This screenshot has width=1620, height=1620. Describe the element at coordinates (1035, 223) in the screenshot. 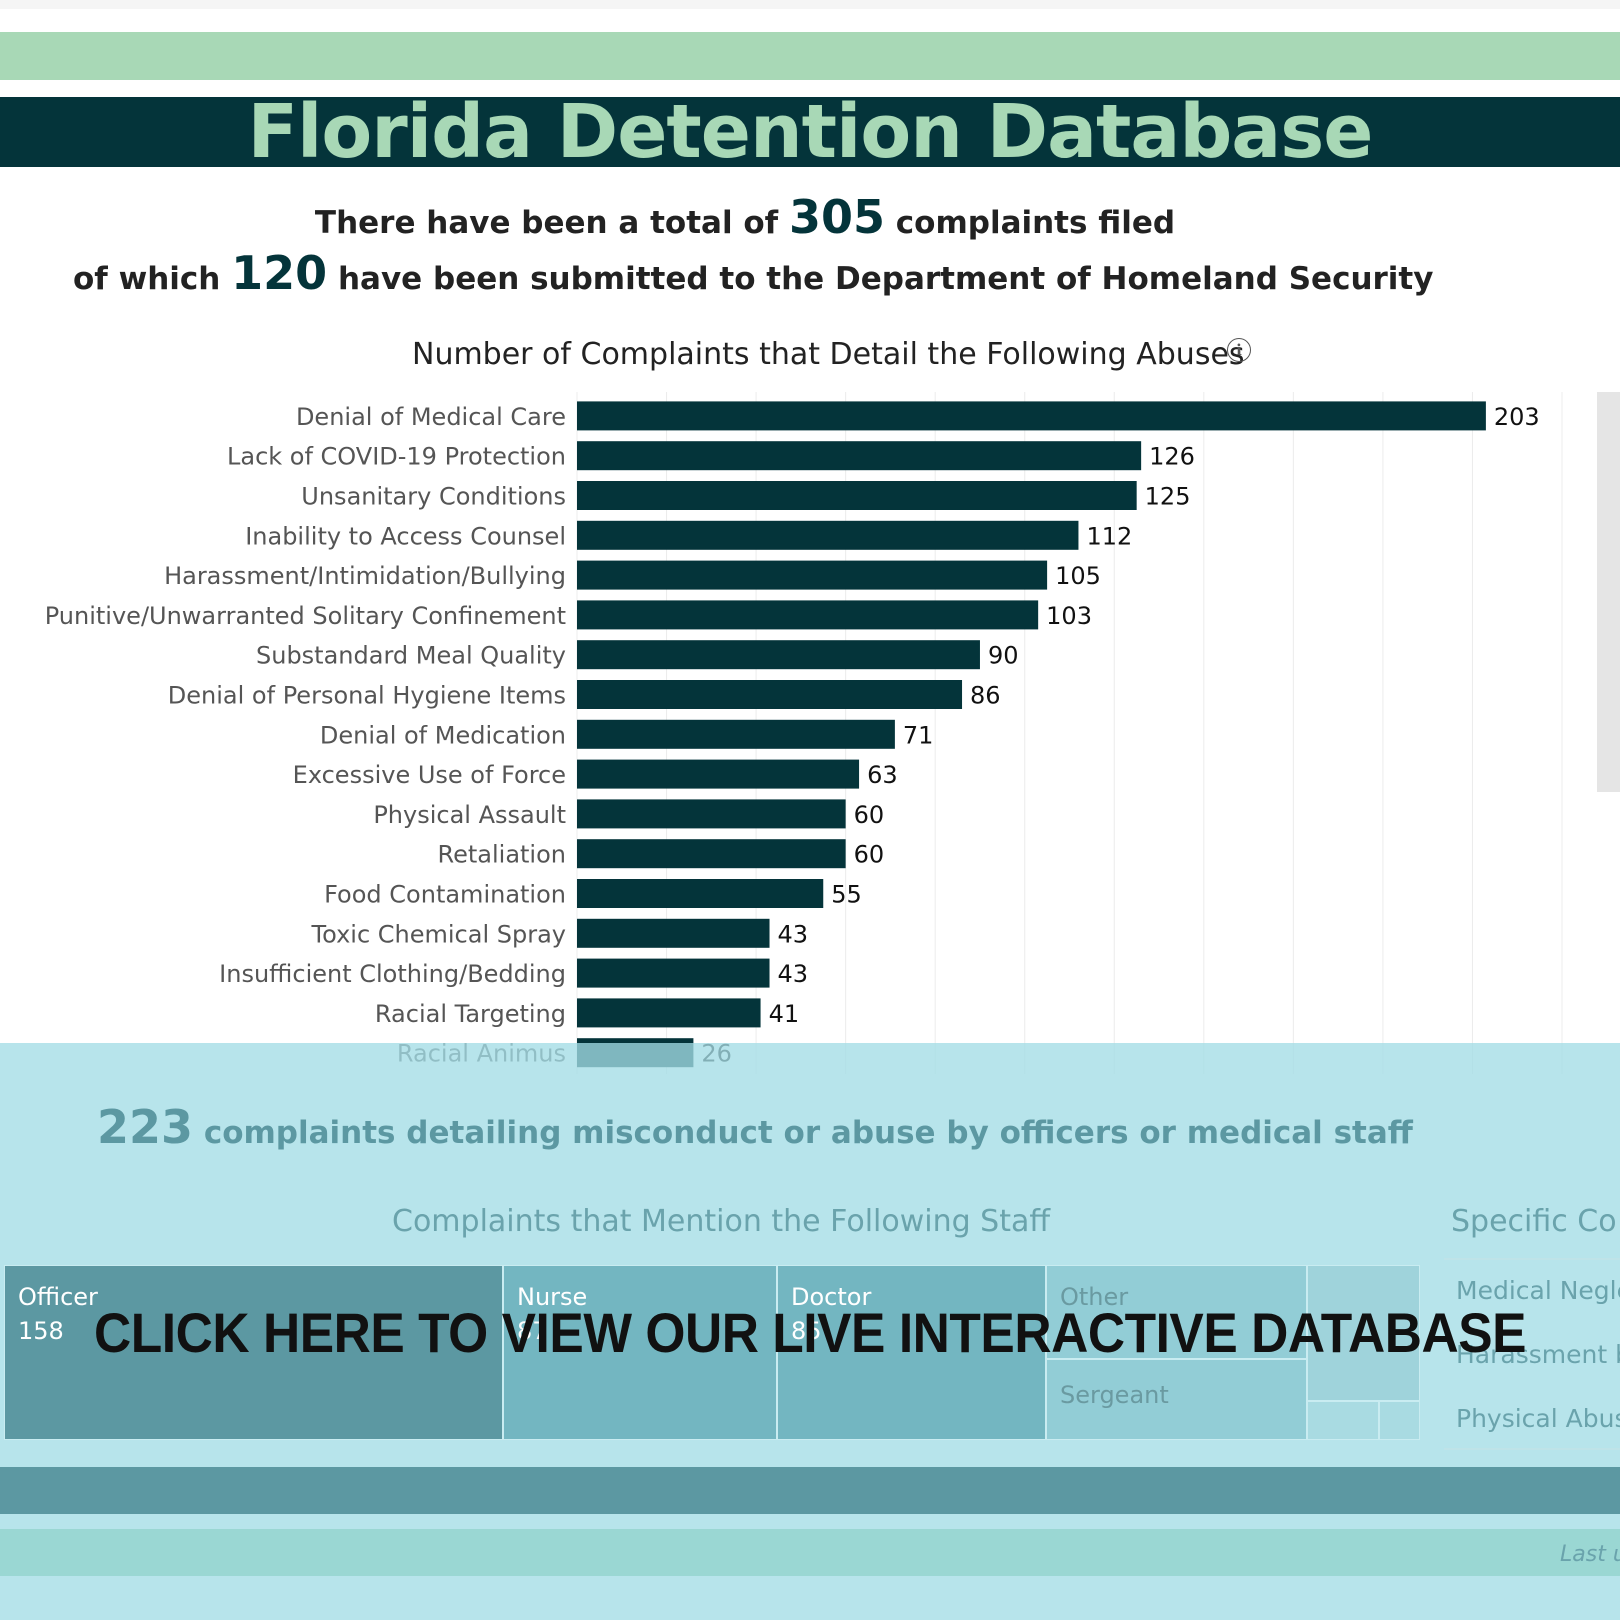

I see `summary-suffix: complaints filed` at that location.